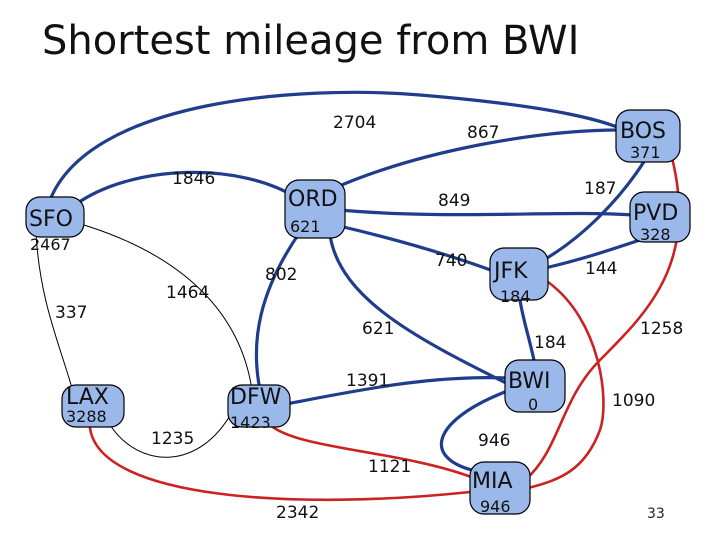 This screenshot has height=540, width=720. I want to click on node-label-bos: BOS, so click(643, 131).